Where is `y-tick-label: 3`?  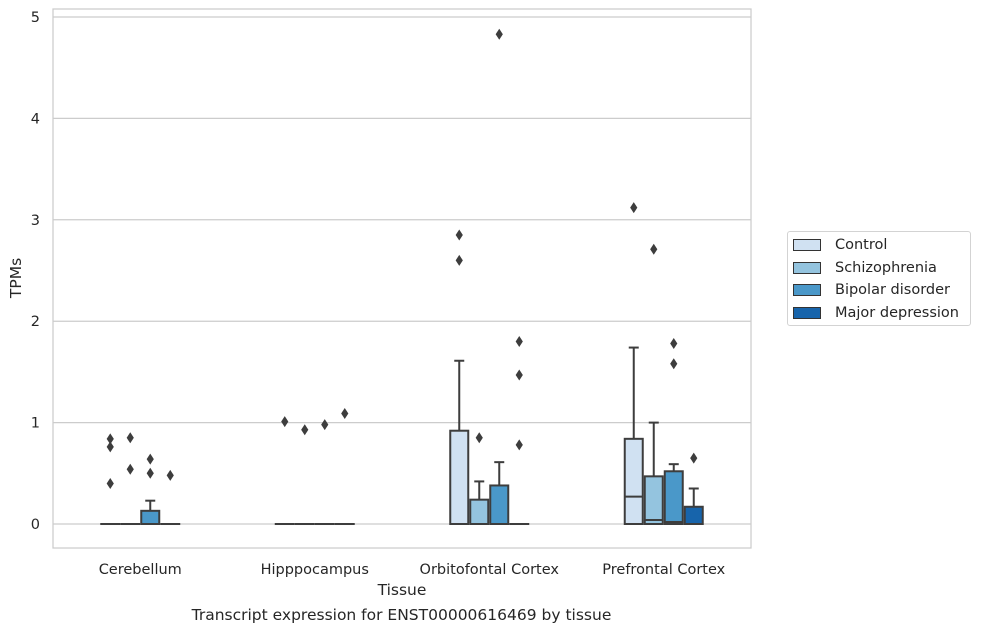 y-tick-label: 3 is located at coordinates (35, 221).